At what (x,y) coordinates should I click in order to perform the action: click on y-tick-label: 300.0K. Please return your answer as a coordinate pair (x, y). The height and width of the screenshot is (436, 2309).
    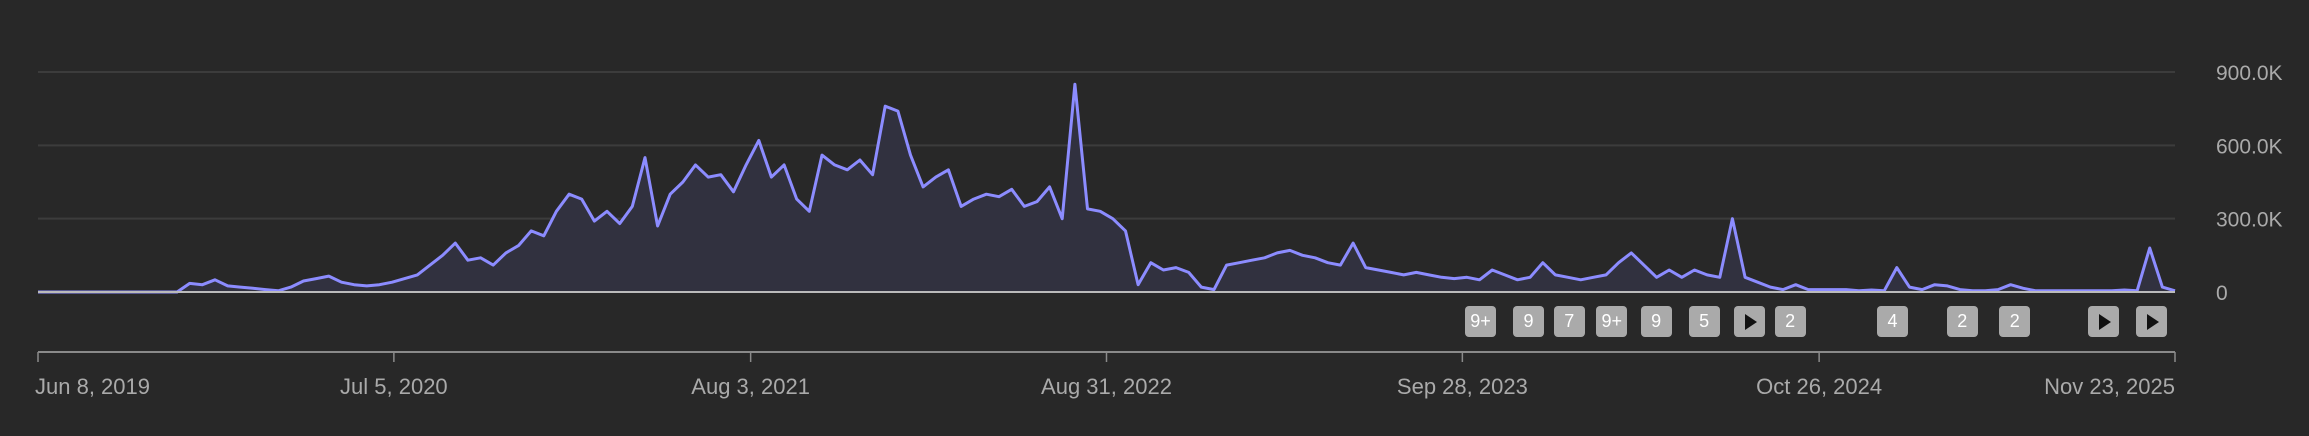
    Looking at the image, I should click on (2249, 220).